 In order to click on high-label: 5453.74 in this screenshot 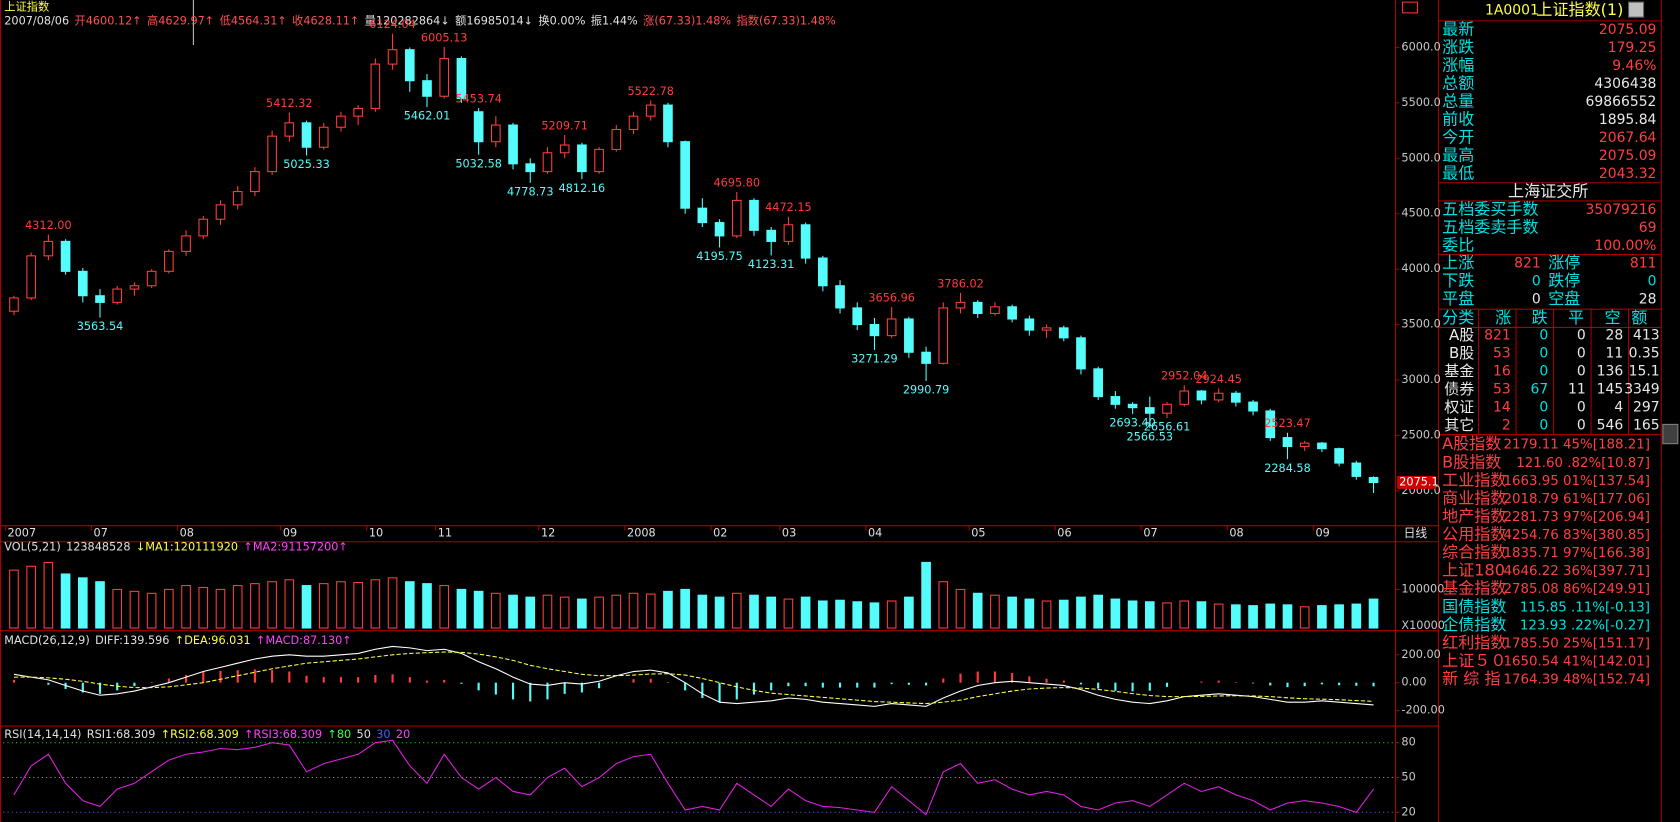, I will do `click(478, 98)`.